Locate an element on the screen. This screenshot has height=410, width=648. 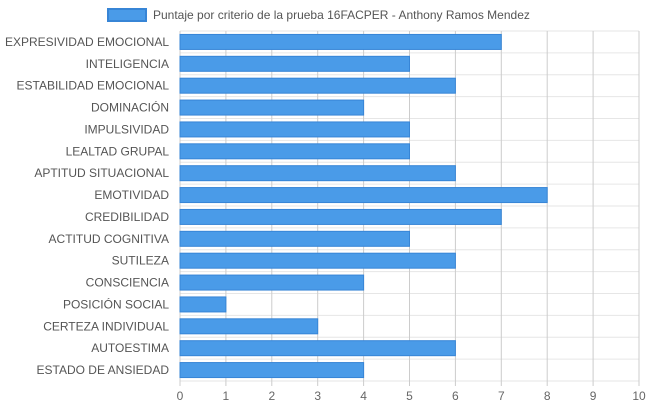
category-label: ACTITUD COGNITIVA is located at coordinates (109, 239).